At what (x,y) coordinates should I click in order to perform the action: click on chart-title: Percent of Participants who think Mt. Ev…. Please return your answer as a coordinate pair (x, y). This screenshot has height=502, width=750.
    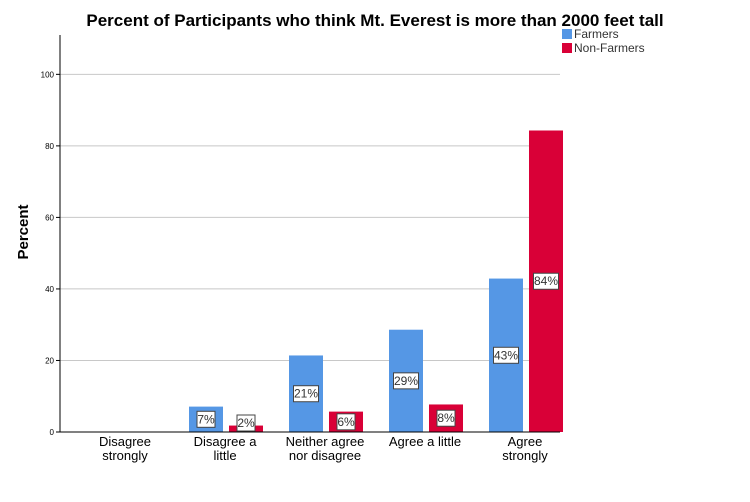
    Looking at the image, I should click on (374, 20).